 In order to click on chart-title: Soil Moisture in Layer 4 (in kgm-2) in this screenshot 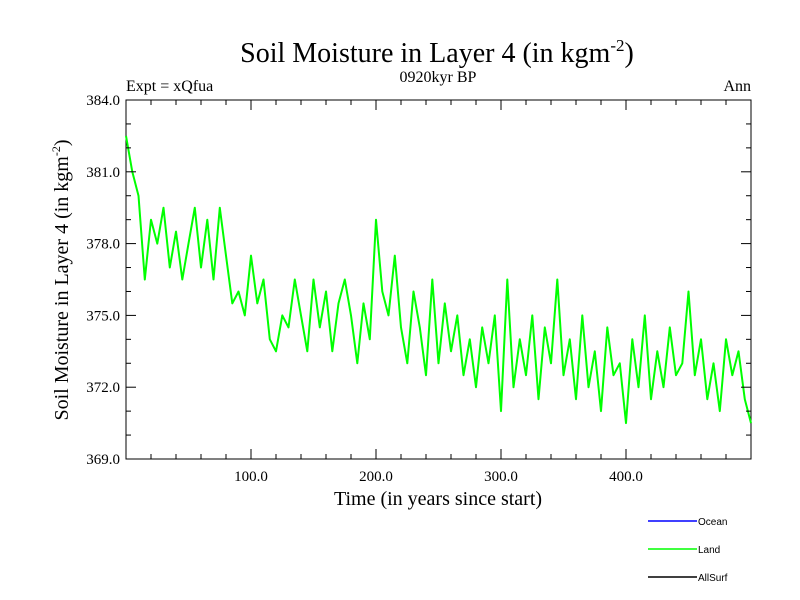, I will do `click(437, 52)`.